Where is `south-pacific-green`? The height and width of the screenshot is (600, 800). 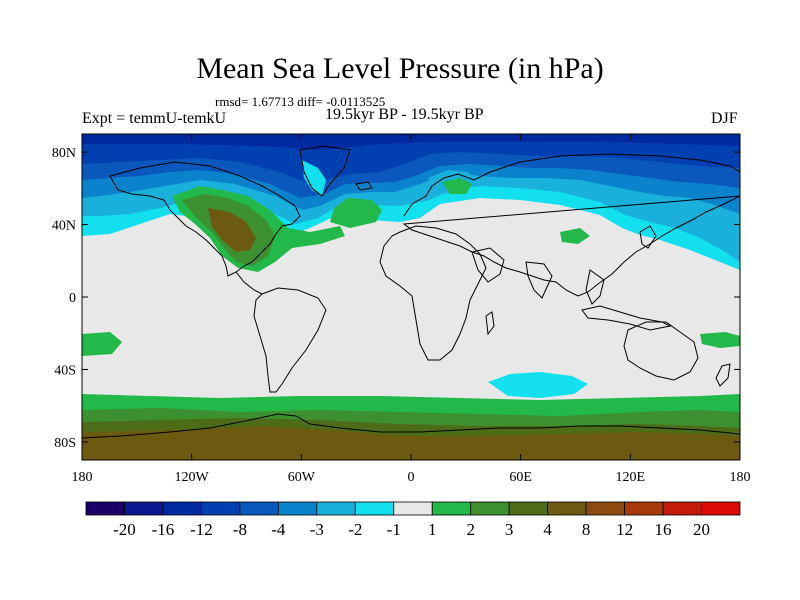 south-pacific-green is located at coordinates (102, 344).